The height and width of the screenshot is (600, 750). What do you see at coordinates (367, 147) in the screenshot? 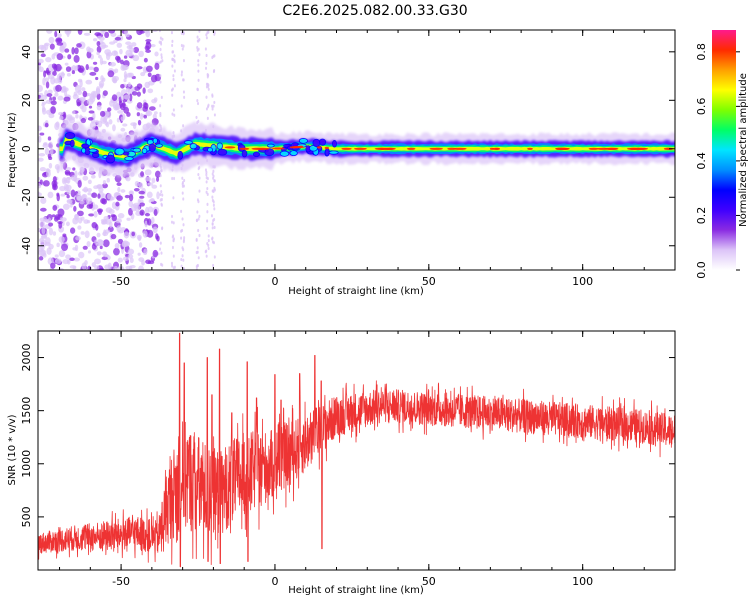
I see `spectrogram-ridge-band` at bounding box center [367, 147].